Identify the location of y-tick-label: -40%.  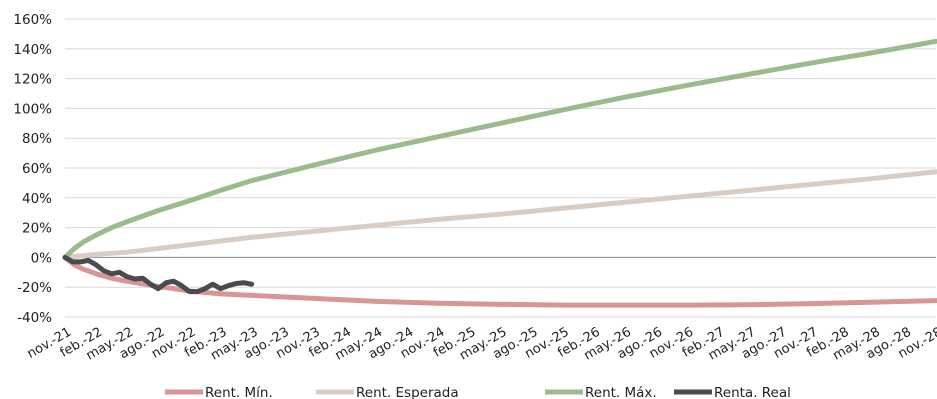
(34, 318).